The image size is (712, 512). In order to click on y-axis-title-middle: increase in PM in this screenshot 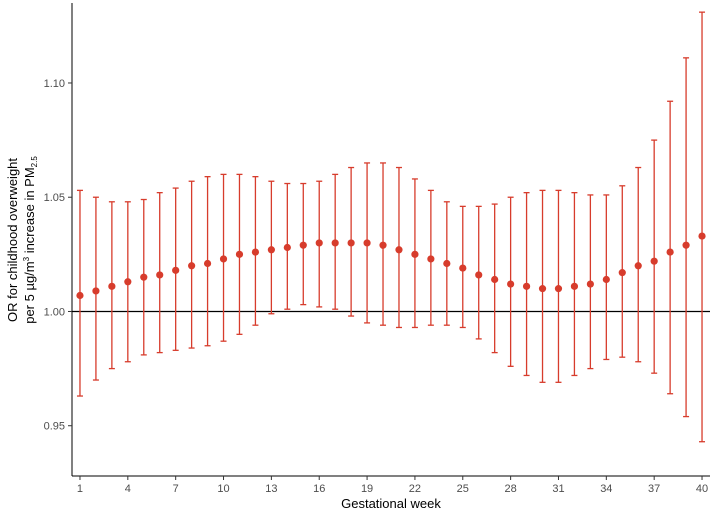, I will do `click(29, 212)`.